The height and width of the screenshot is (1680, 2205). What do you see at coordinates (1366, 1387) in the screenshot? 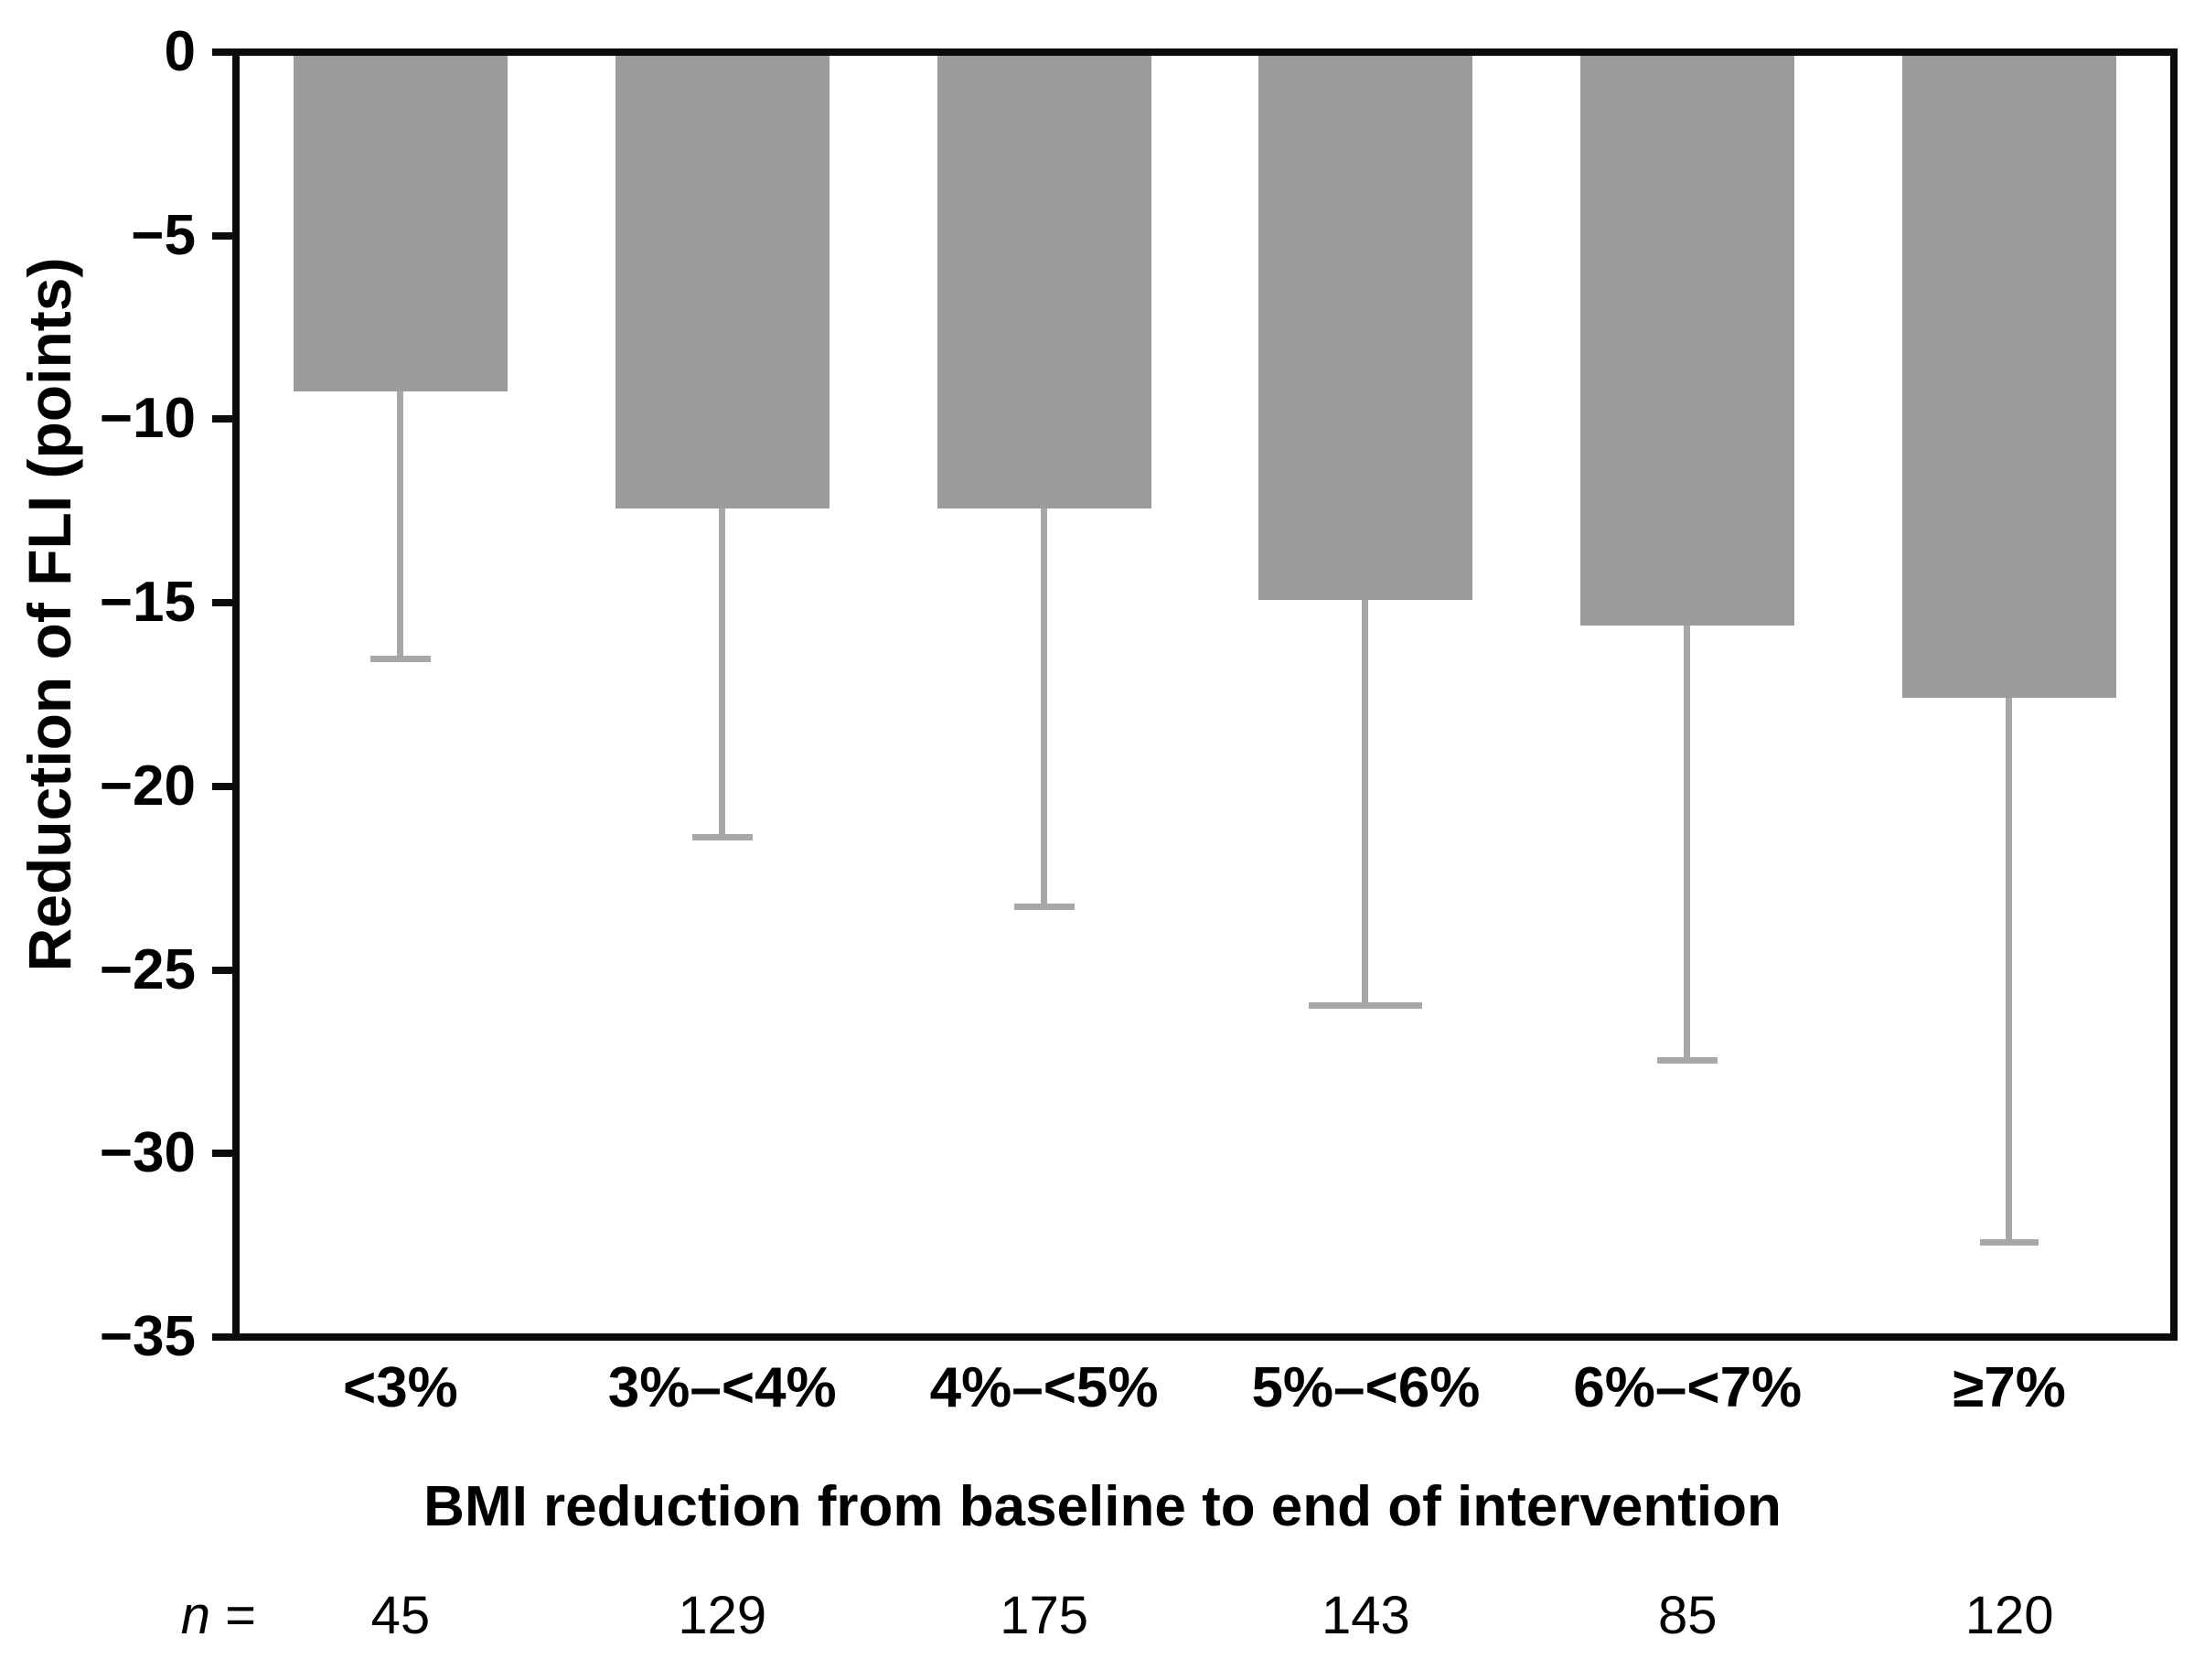
I see `x-category-label: 5%–<6%` at bounding box center [1366, 1387].